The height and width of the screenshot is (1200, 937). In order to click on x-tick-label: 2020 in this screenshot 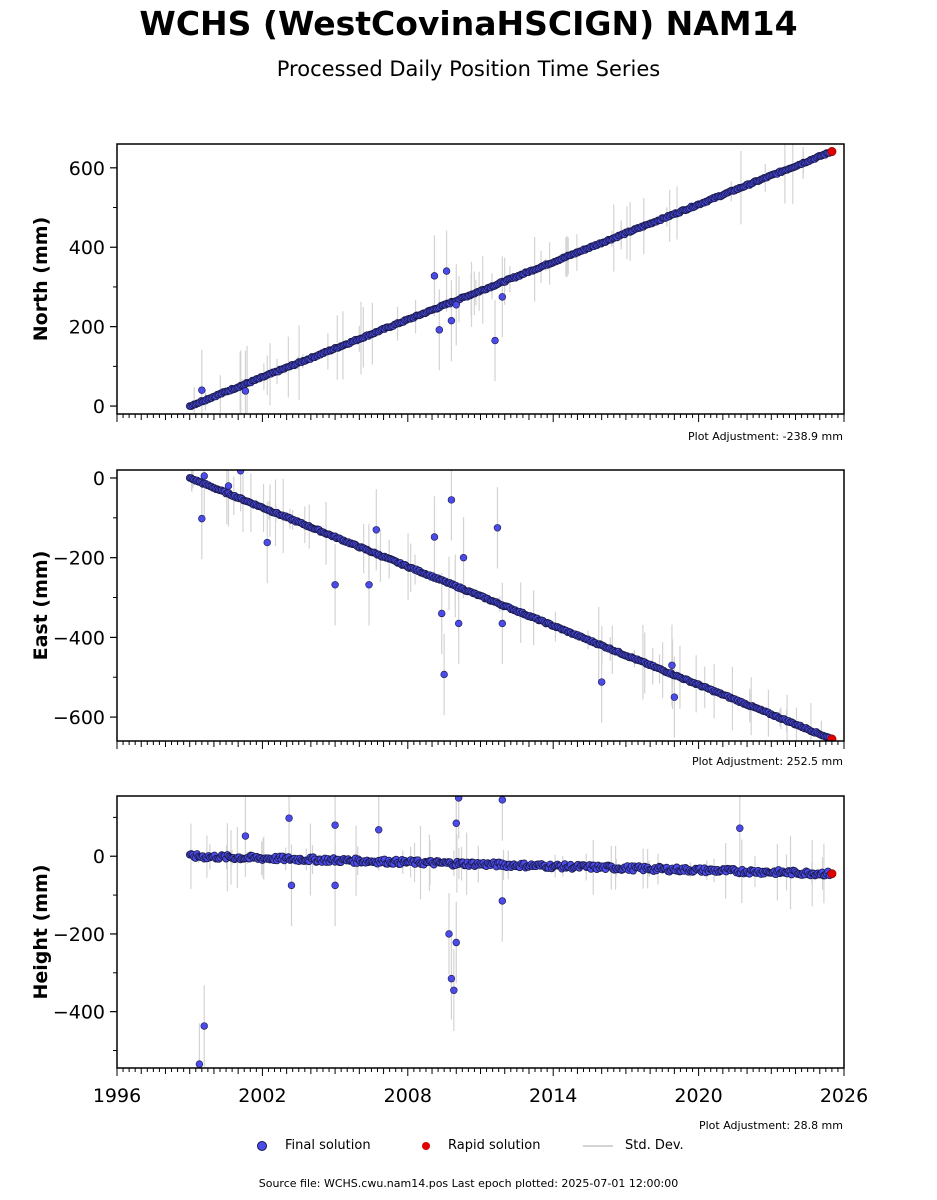, I will do `click(698, 1096)`.